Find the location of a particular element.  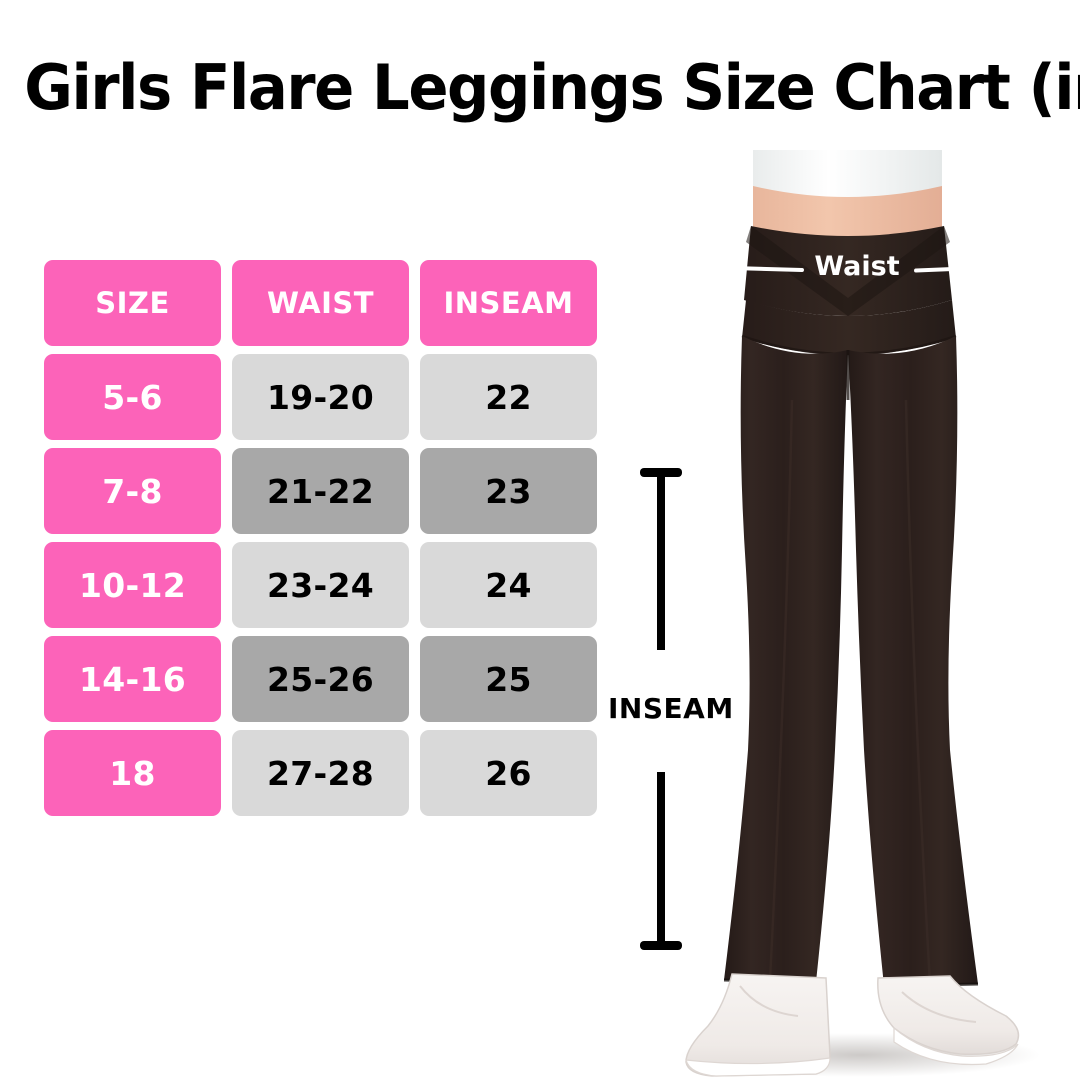

table-header-inseam: INSEAM is located at coordinates (508, 303).